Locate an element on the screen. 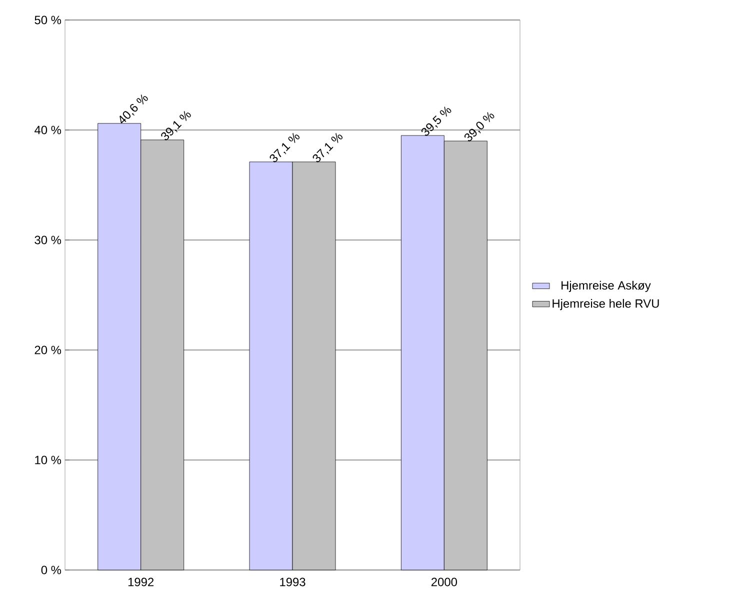  x-tick-label: 1992 is located at coordinates (141, 582).